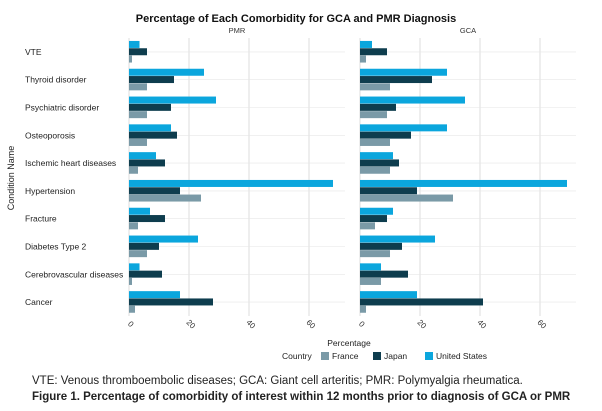 The width and height of the screenshot is (602, 411). Describe the element at coordinates (468, 30) in the screenshot. I see `panel-title: GCA` at that location.